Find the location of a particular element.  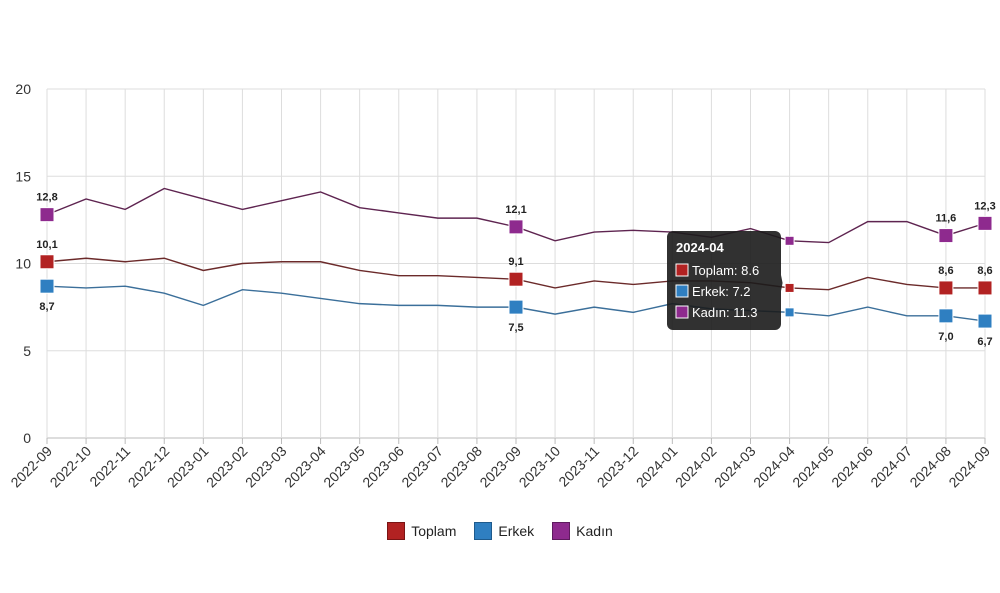

legend-item-toplam: Toplam is located at coordinates (421, 531).